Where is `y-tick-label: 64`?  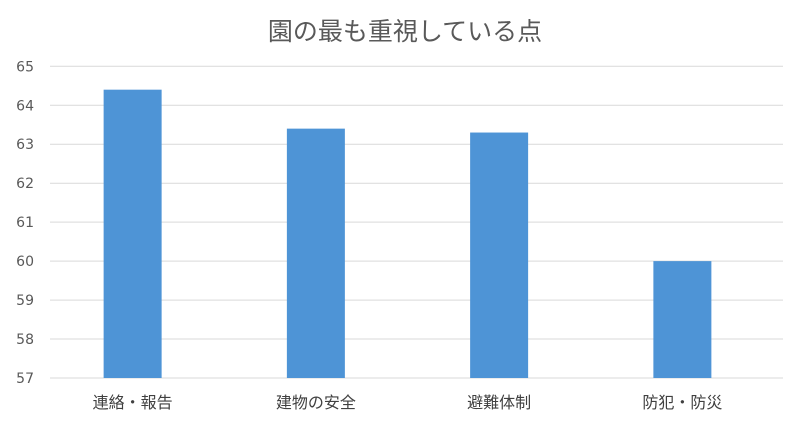
y-tick-label: 64 is located at coordinates (25, 106).